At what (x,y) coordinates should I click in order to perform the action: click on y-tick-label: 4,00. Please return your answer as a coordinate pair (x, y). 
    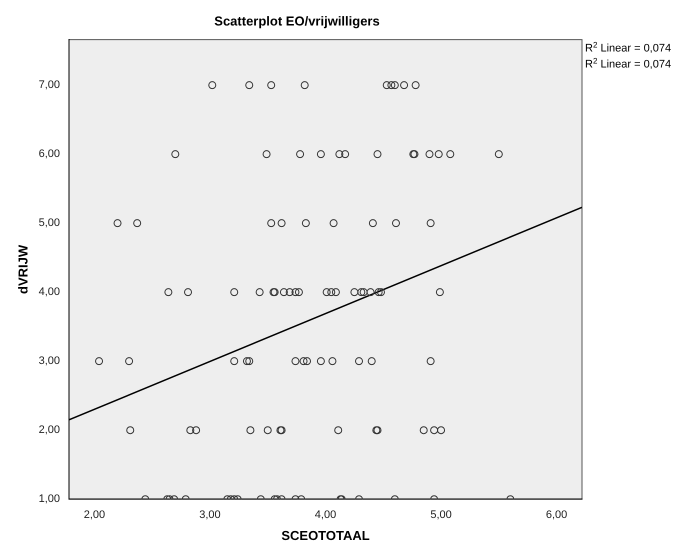
    Looking at the image, I should click on (49, 292).